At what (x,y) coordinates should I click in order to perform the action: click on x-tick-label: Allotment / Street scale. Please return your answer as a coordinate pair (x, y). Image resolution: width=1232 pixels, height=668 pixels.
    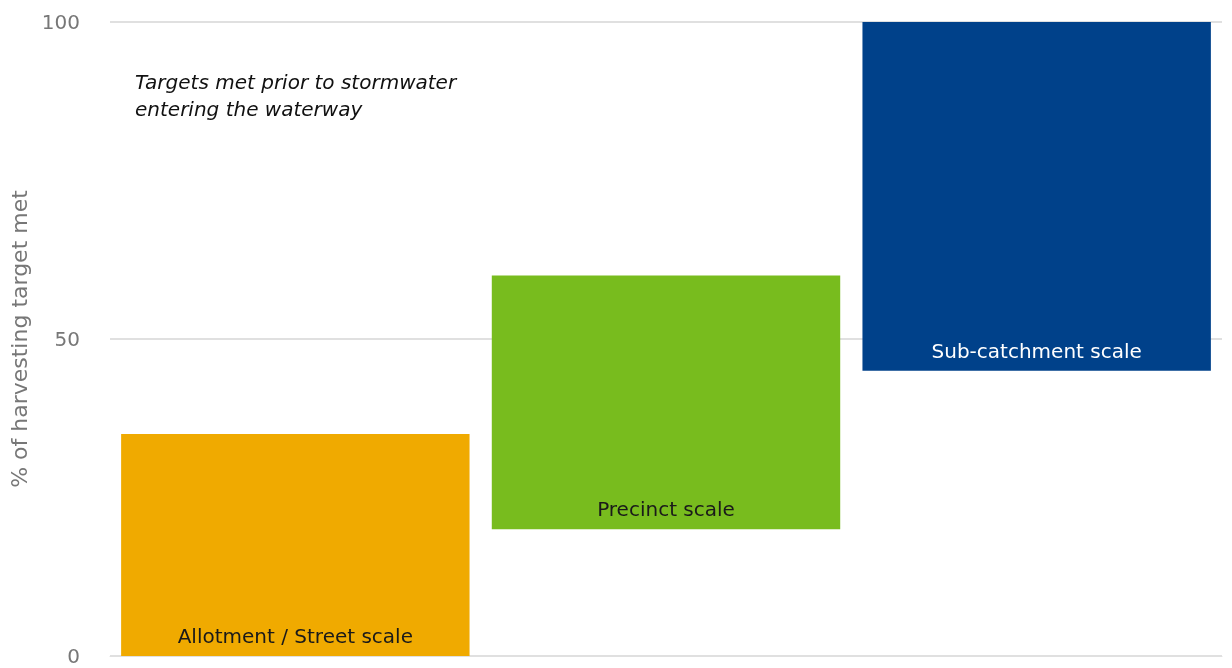
    Looking at the image, I should click on (295, 636).